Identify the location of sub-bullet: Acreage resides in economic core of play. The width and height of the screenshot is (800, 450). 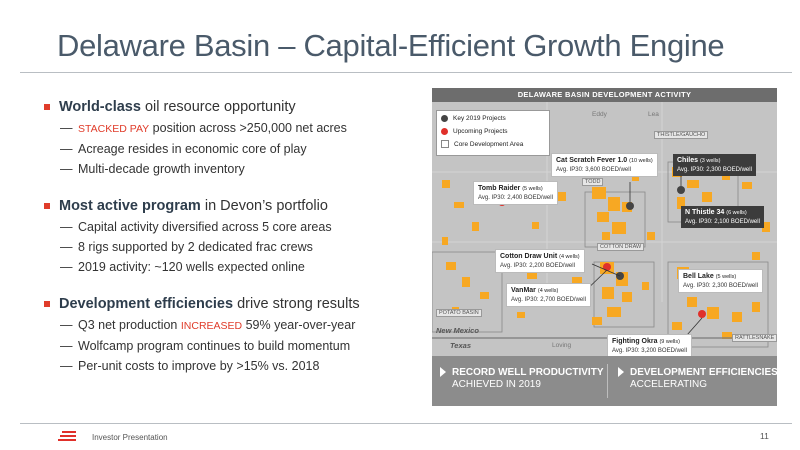
(232, 149).